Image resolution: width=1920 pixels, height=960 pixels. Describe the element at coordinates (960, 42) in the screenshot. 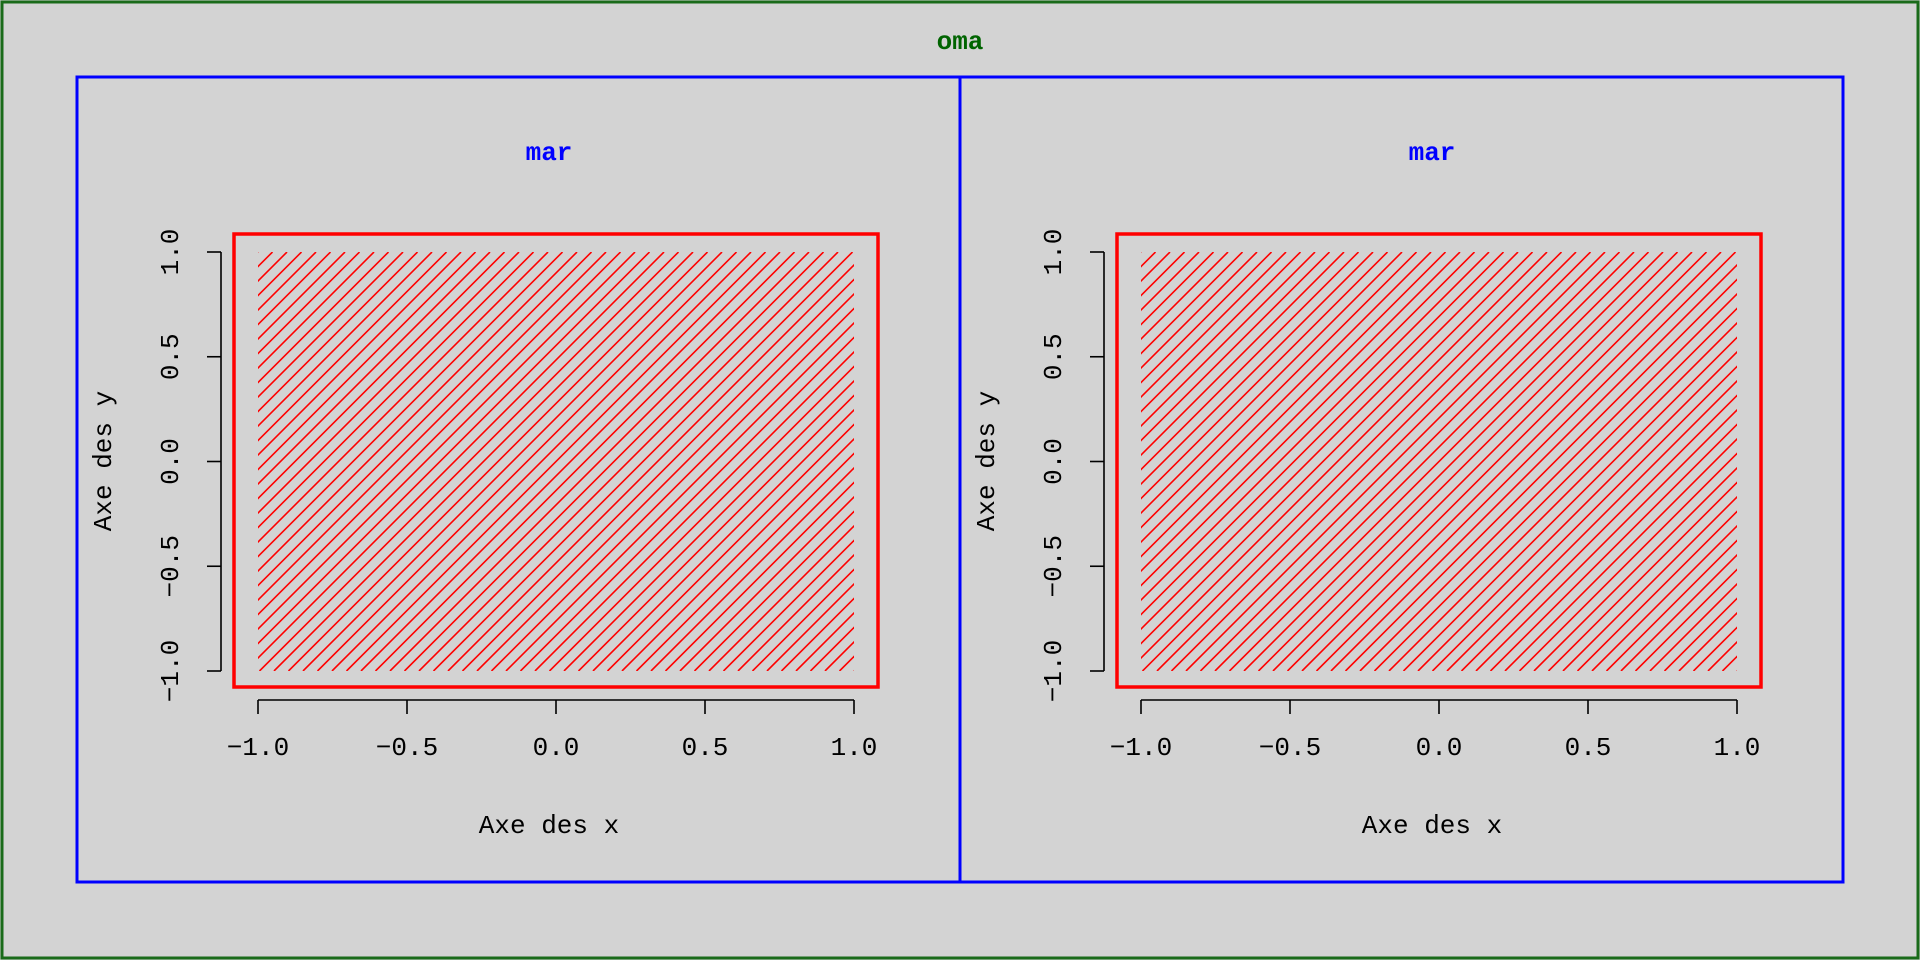

I see `outer-margin-label: oma` at that location.